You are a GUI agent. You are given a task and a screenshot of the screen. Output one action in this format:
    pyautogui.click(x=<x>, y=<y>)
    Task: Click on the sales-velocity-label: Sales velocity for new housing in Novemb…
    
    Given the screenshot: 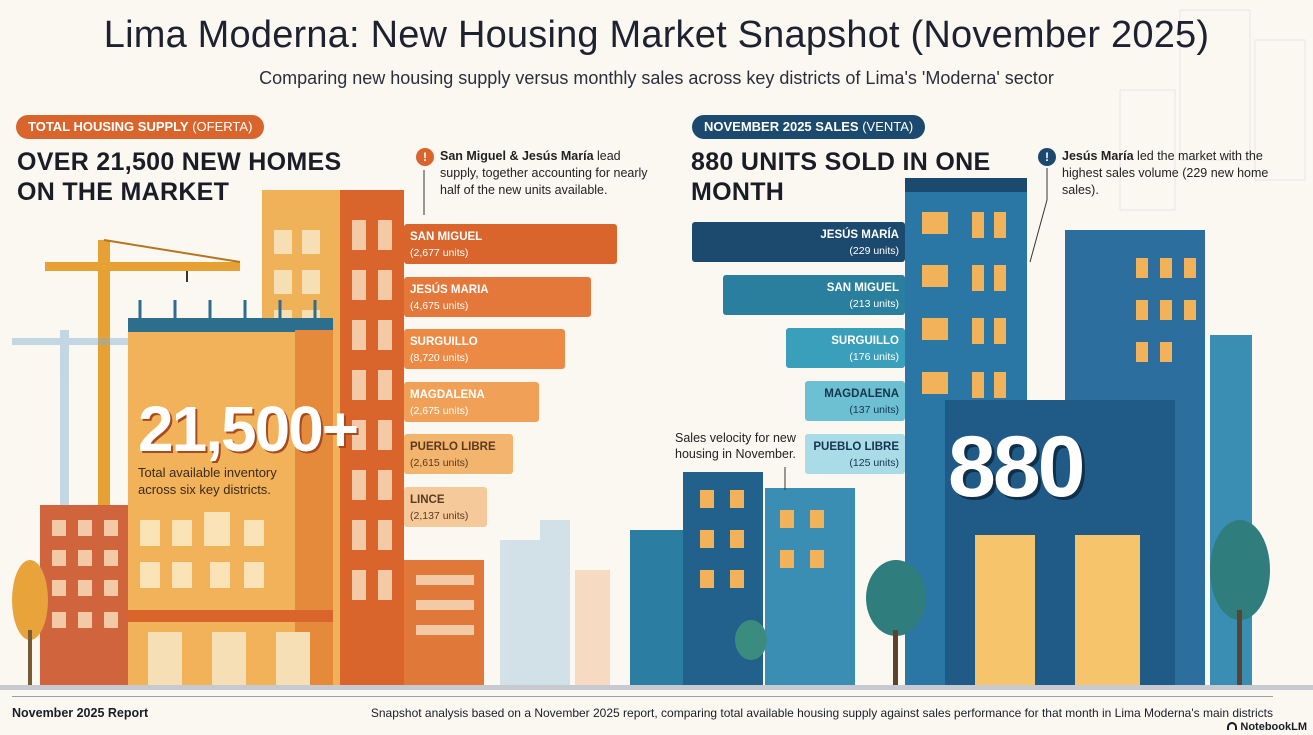 What is the action you would take?
    pyautogui.click(x=735, y=446)
    